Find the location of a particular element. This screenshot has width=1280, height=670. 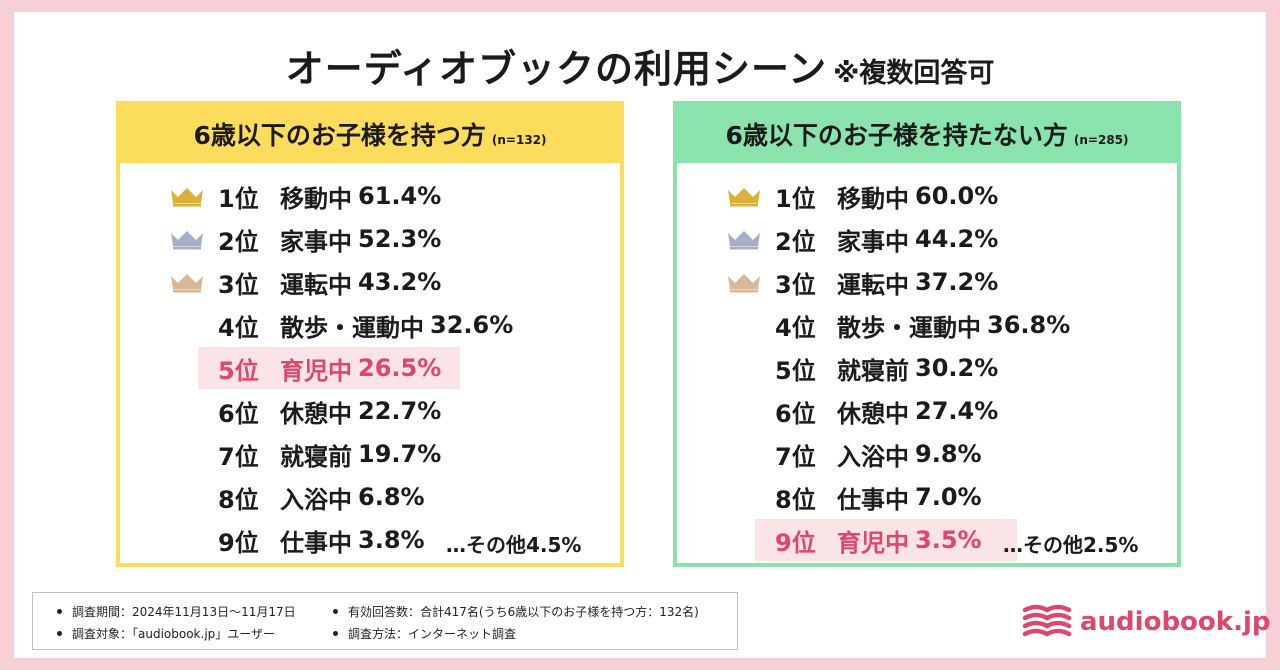

rank-row: 8位 入浴中 6.8% is located at coordinates (296, 497).